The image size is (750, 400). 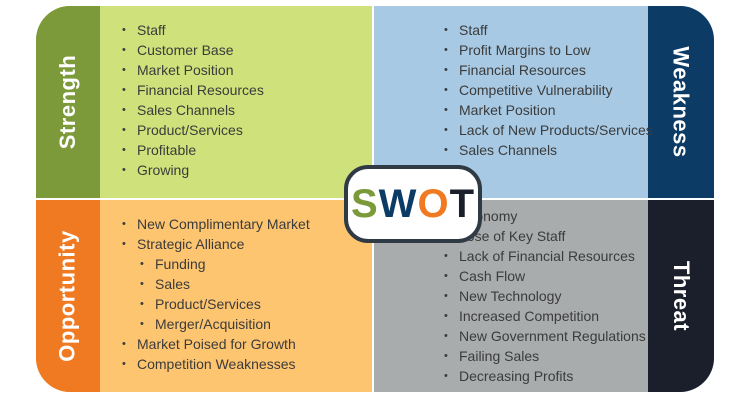 I want to click on strength-list-item: Customer Base, so click(x=193, y=50).